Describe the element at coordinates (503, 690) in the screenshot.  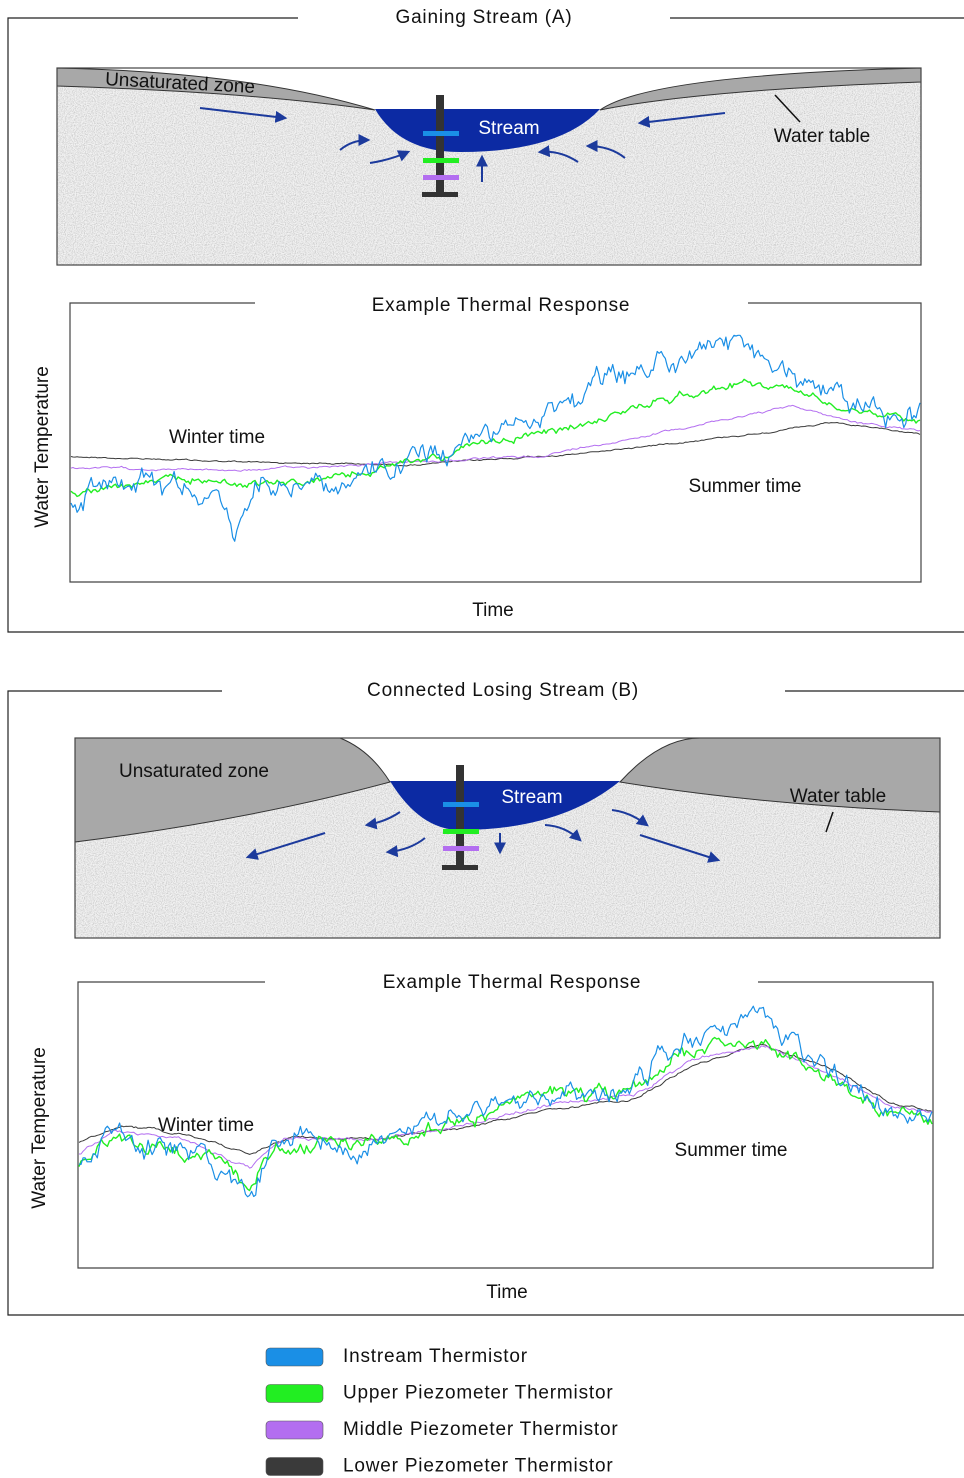
I see `panel-title: Connected Losing Stream (B)` at that location.